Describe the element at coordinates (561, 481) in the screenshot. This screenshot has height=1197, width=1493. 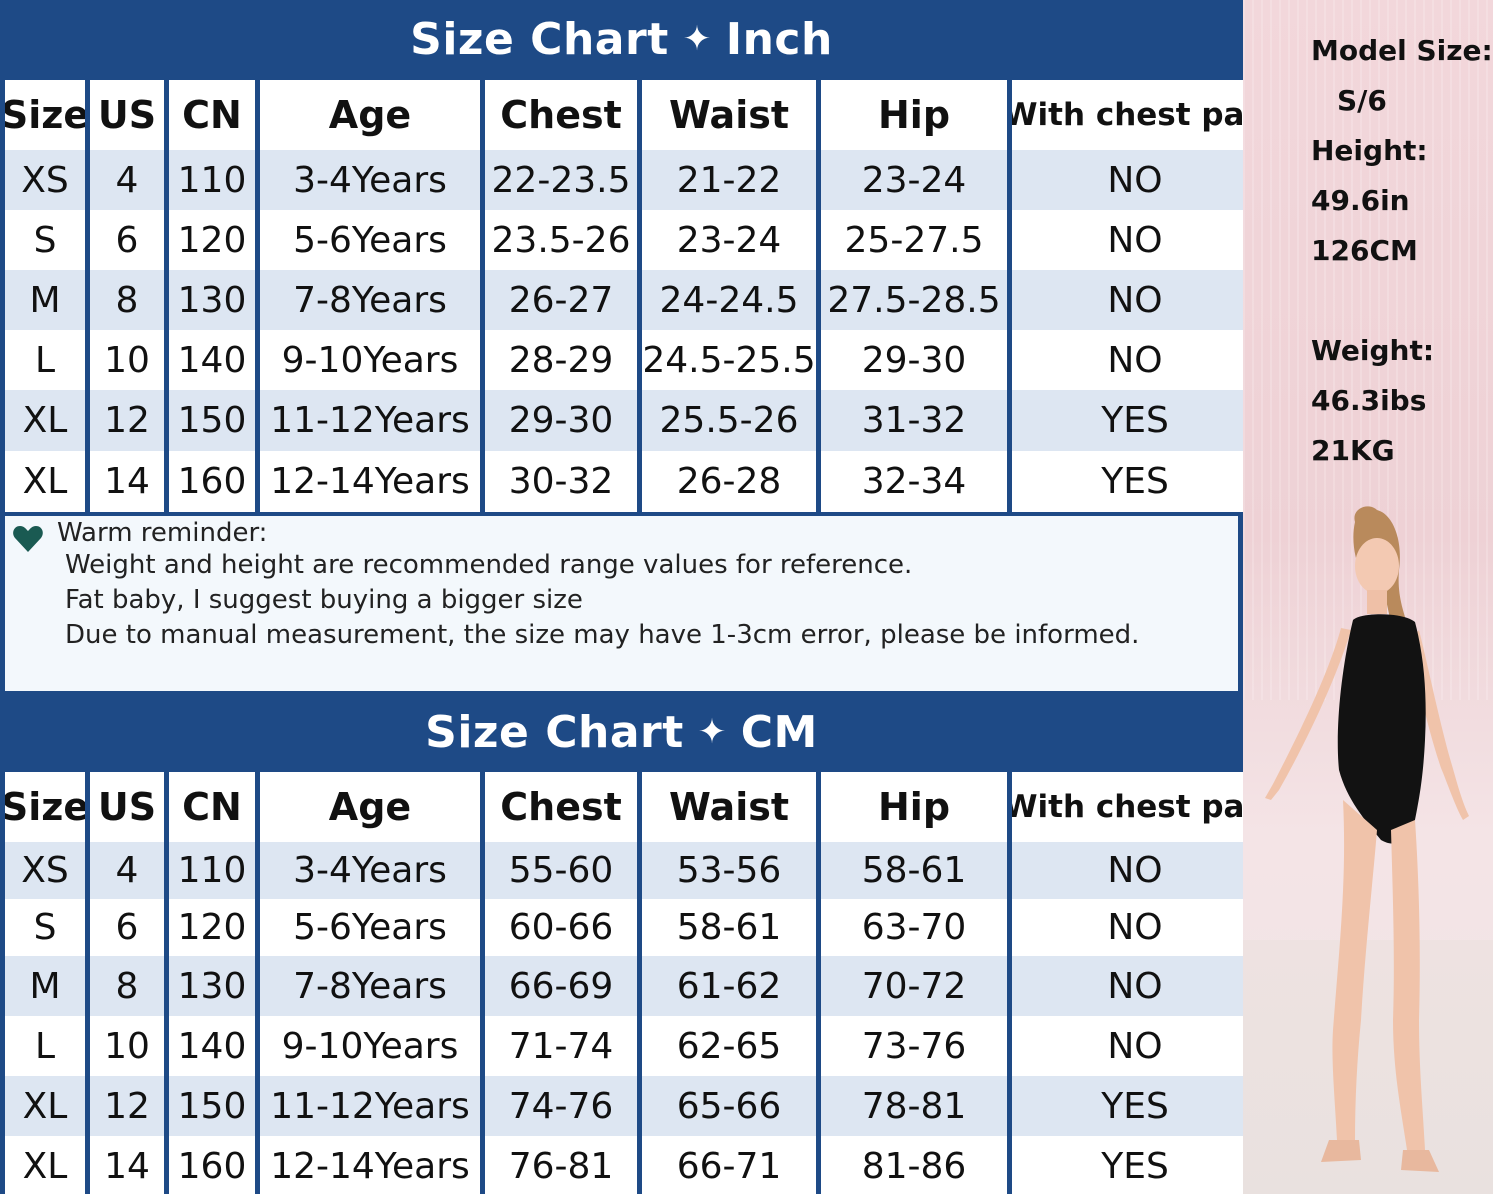
I see `table-cell: 30-32` at that location.